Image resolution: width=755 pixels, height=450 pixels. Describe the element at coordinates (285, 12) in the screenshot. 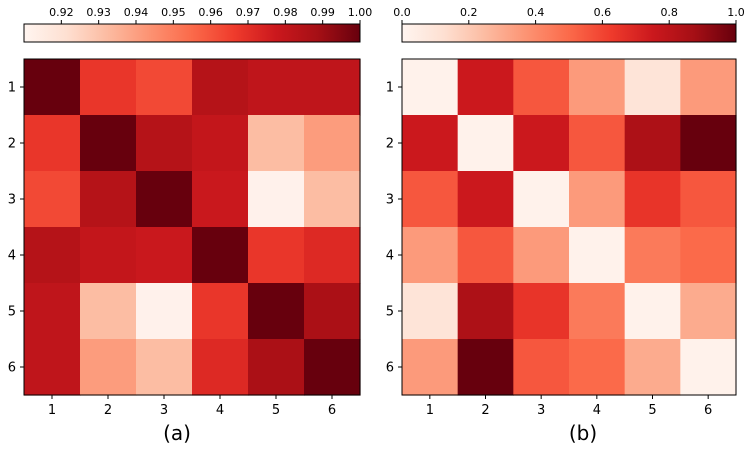

I see `colorbar-tick-label: 0.98` at that location.